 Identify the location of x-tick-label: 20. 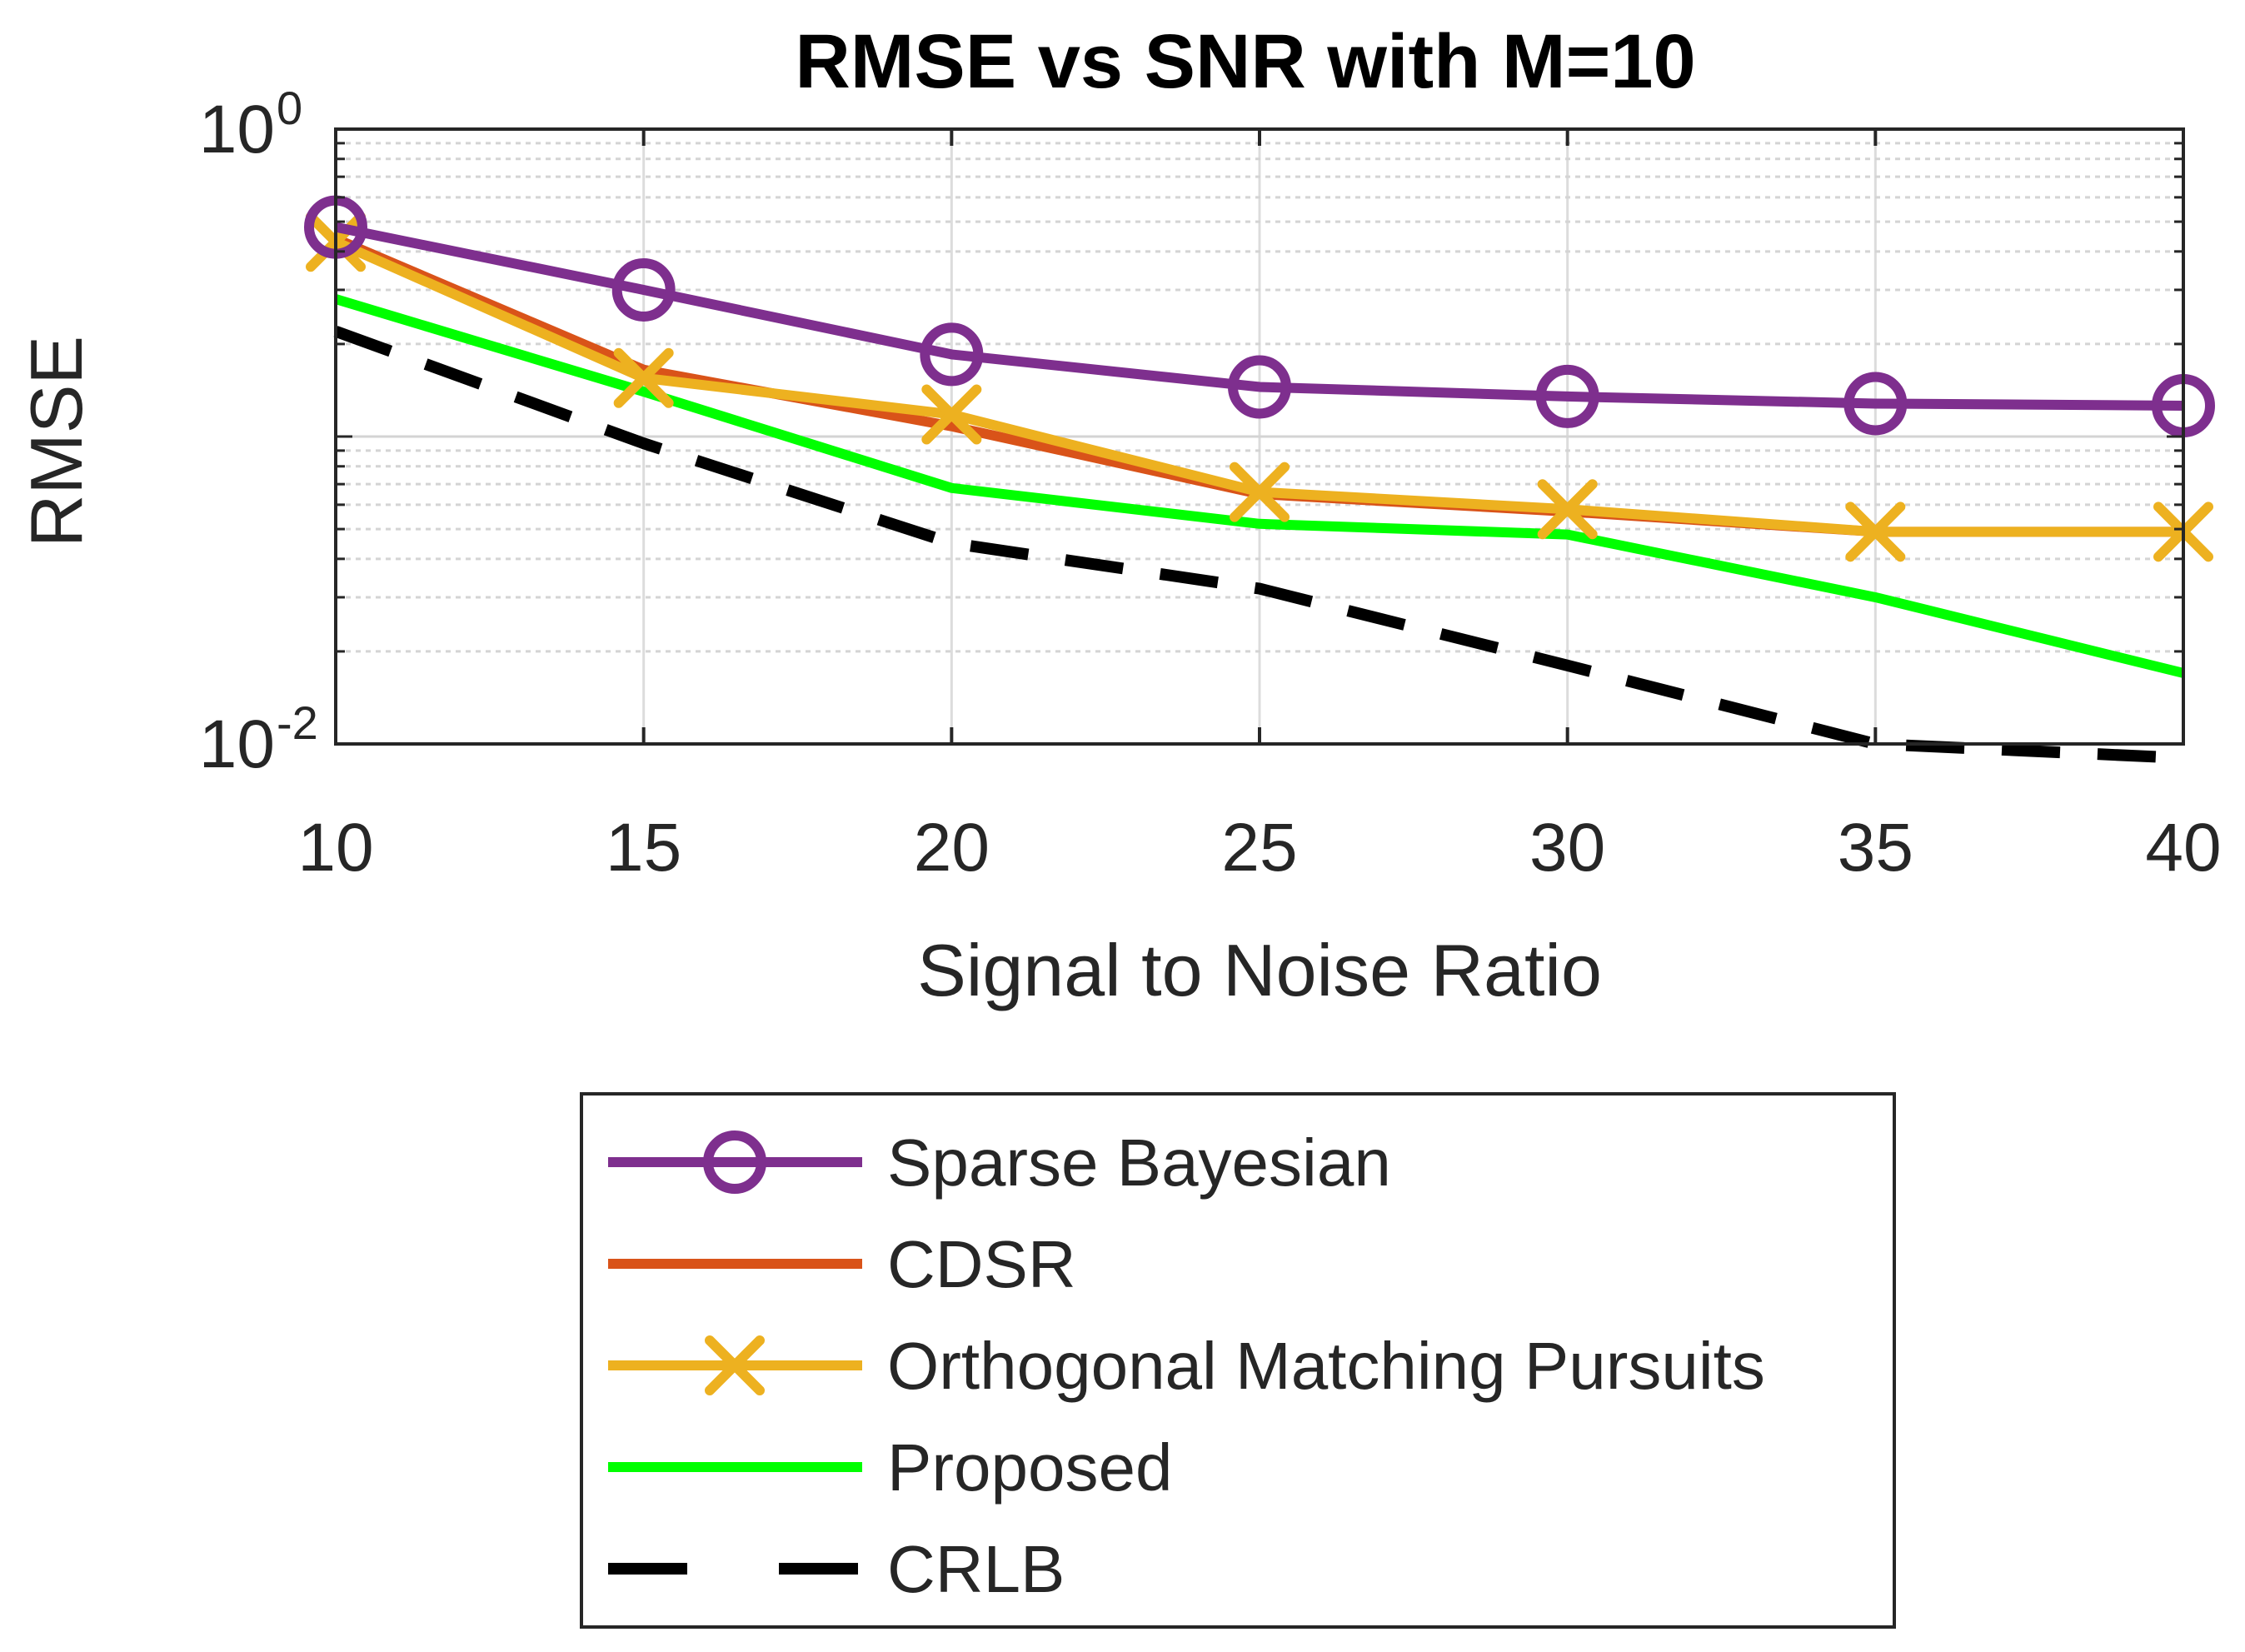
(952, 848).